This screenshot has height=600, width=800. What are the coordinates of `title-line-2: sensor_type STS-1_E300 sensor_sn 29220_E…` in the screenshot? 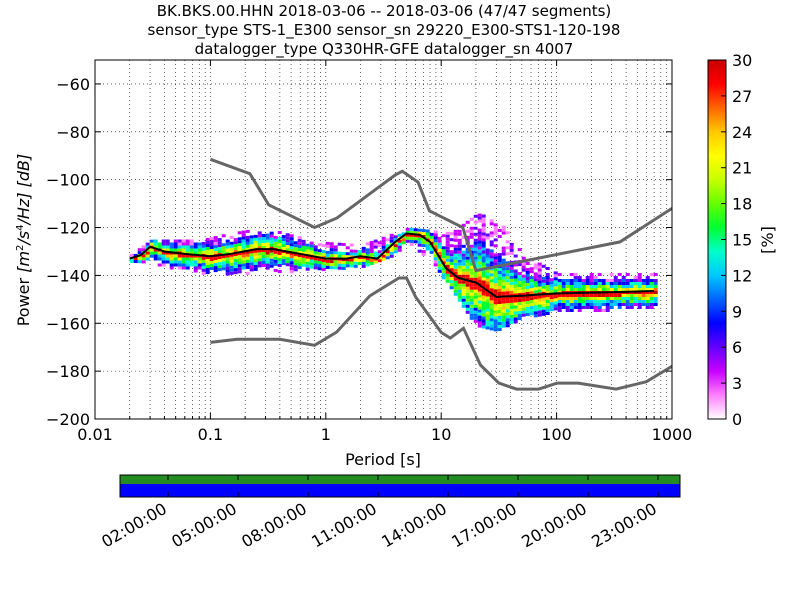 It's located at (384, 30).